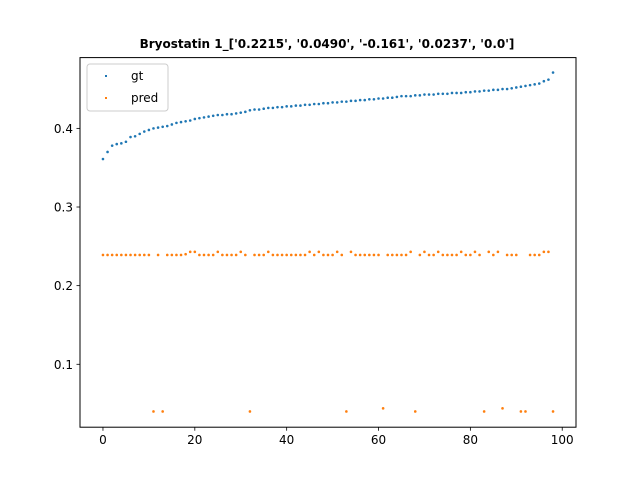 This screenshot has width=640, height=480. Describe the element at coordinates (63, 208) in the screenshot. I see `y-tick-label-2: 0.3` at that location.